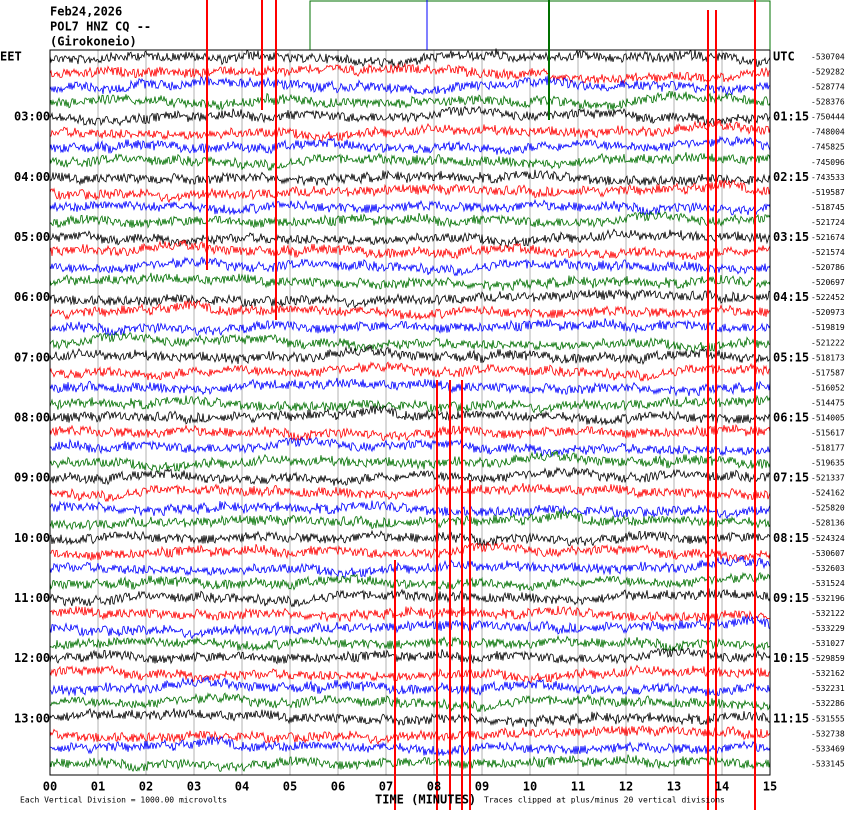 The height and width of the screenshot is (814, 850). Describe the element at coordinates (290, 787) in the screenshot. I see `x-tick-label: 05` at that location.